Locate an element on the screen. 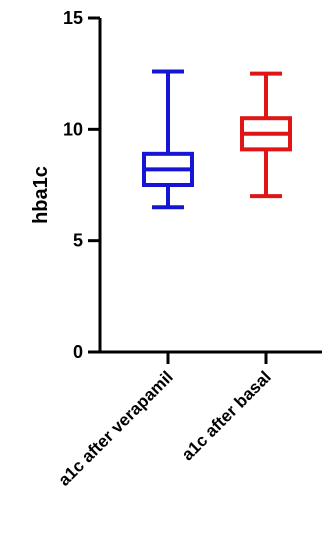  y-tick-label-0: 0 is located at coordinates (78, 352).